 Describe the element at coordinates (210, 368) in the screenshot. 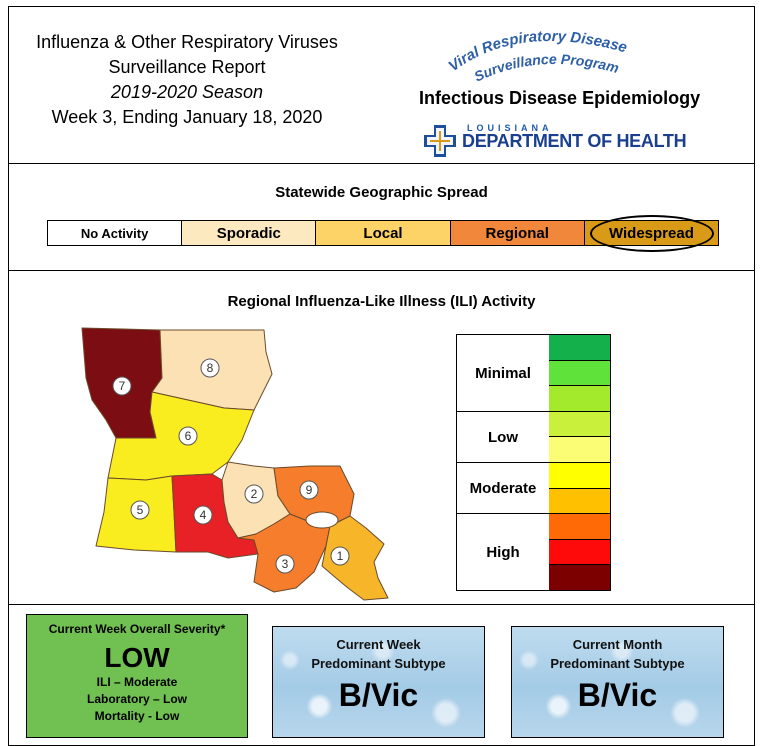

I see `map-label-8: 8` at that location.